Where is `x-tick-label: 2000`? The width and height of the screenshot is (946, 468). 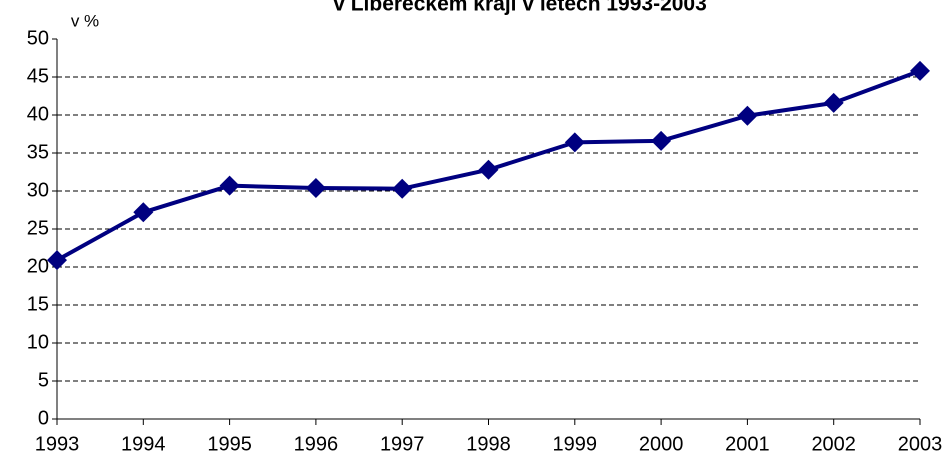 x-tick-label: 2000 is located at coordinates (661, 444).